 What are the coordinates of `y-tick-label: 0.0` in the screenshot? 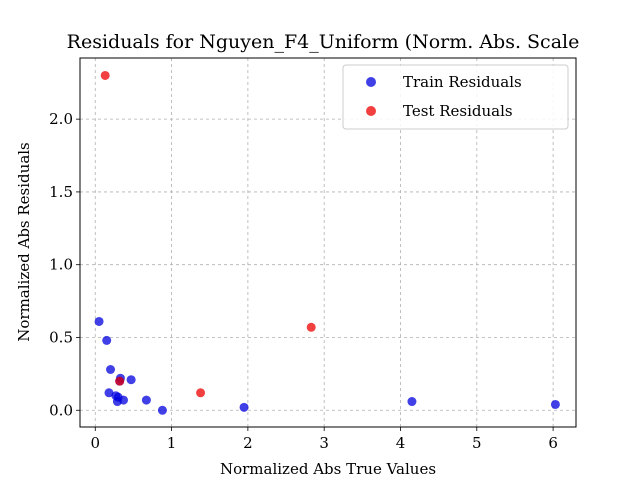 It's located at (61, 410).